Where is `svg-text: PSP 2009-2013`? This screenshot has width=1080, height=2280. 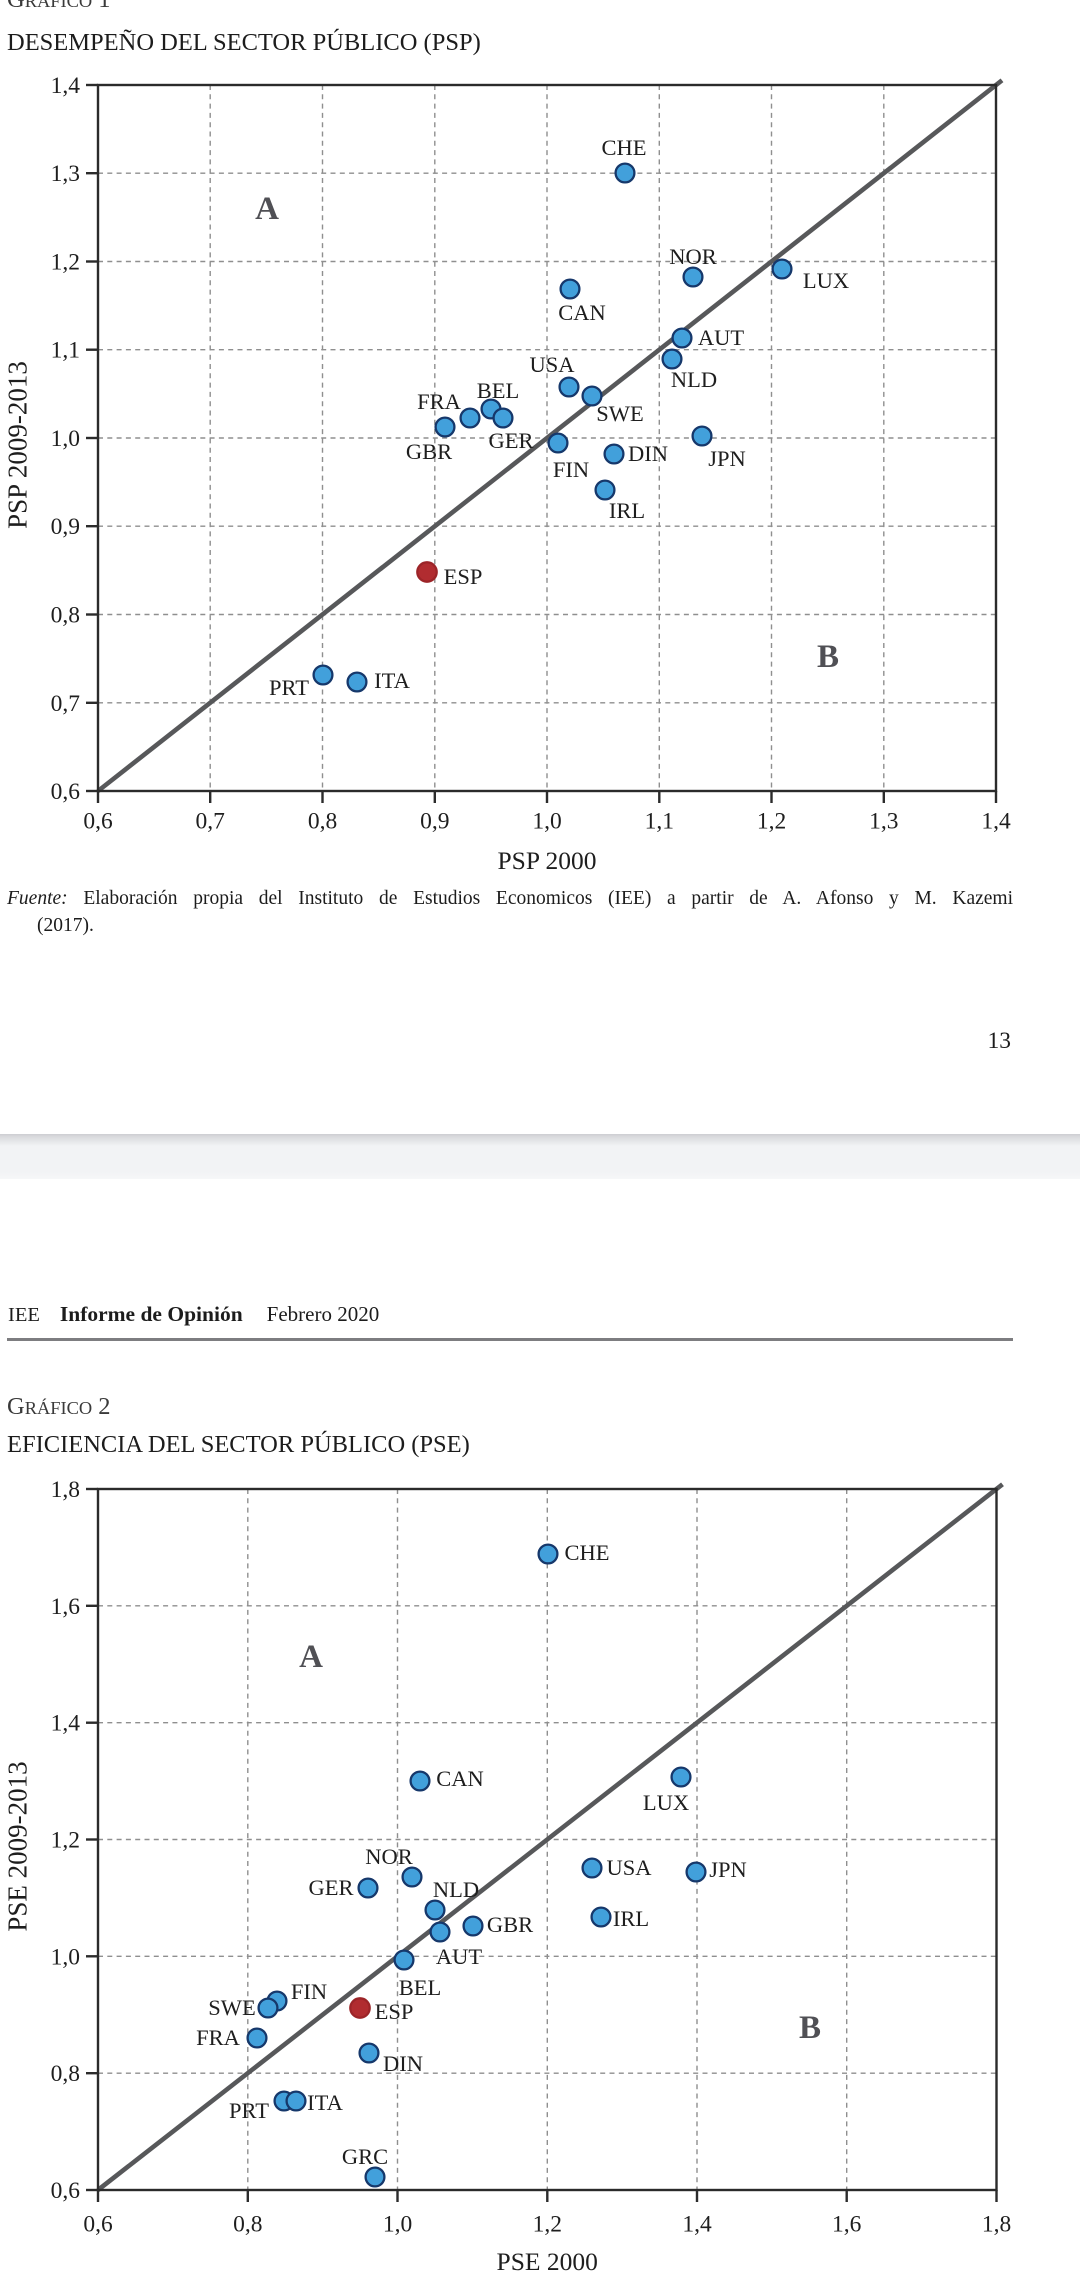 svg-text: PSP 2009-2013 is located at coordinates (18, 445).